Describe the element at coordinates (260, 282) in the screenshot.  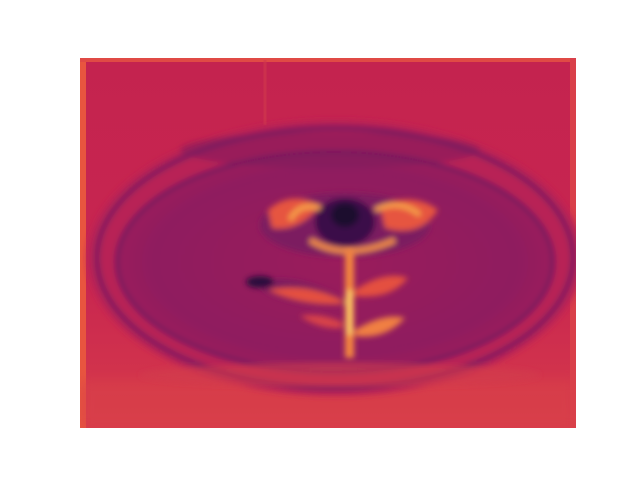
I see `leaf-dark-spot` at that location.